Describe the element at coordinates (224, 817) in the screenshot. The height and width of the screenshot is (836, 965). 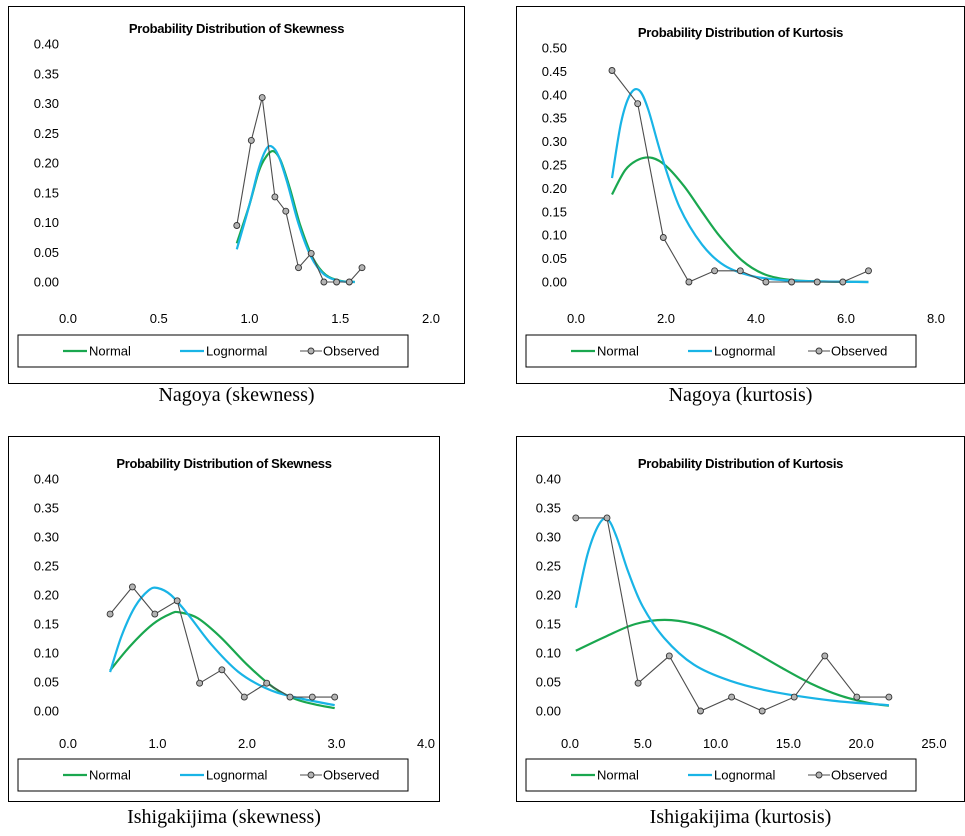
I see `caption-ishigakijima-skewness: Ishigakijima (skewness)` at that location.